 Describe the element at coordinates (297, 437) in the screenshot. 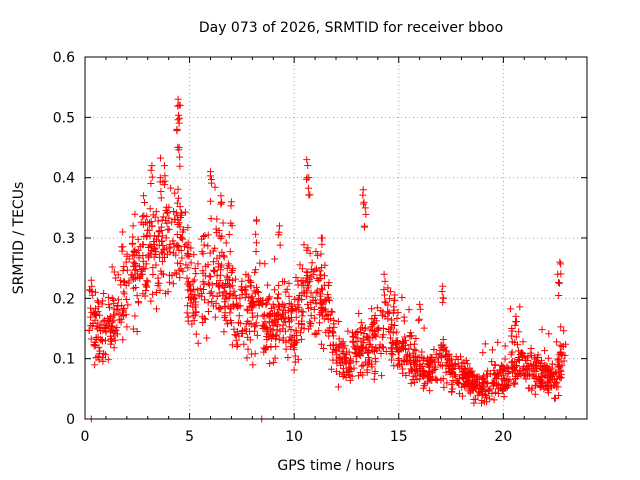

I see `x-tick-labels: 0 5 10 15 20` at that location.